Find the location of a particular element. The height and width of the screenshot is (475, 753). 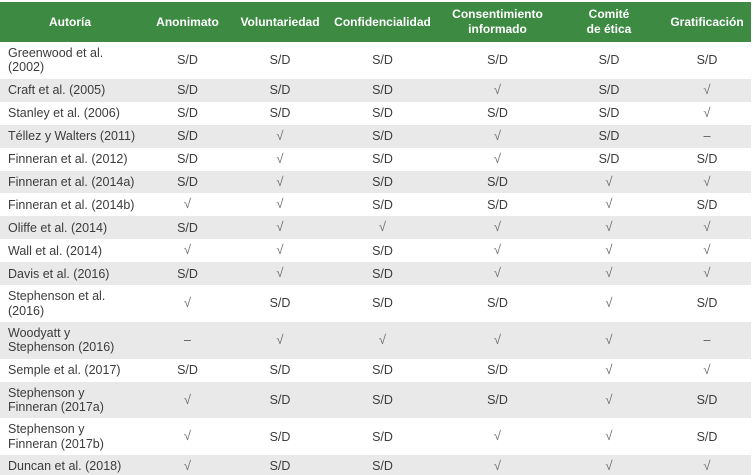

table-row: Woodyatt y Stephenson (2016) – √ √ √ √ – is located at coordinates (375, 340).